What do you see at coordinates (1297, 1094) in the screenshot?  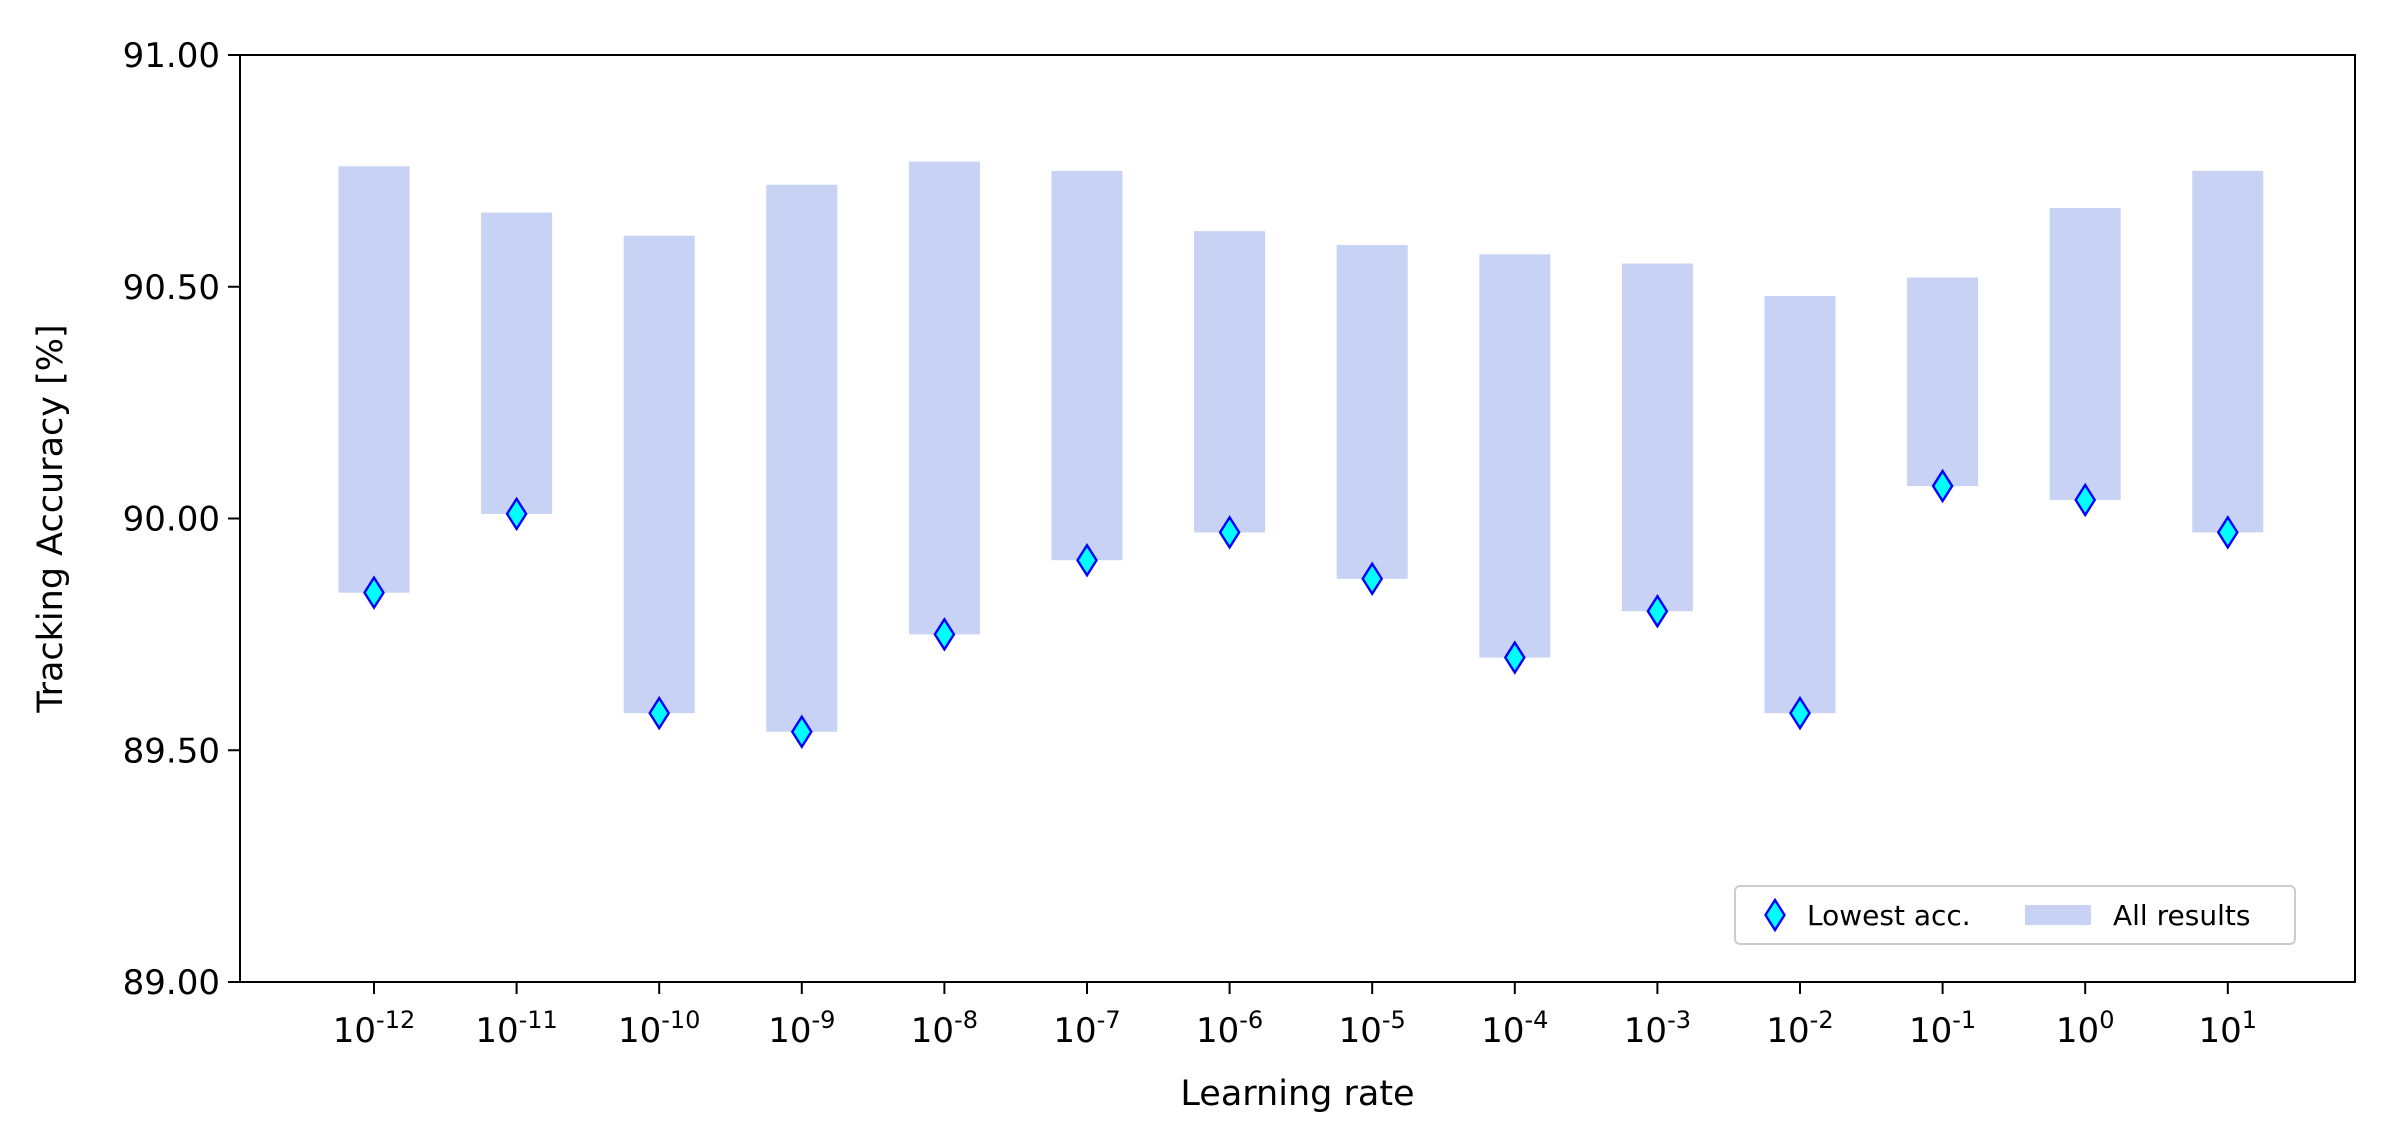 I see `x-axis-label: Learning rate` at bounding box center [1297, 1094].